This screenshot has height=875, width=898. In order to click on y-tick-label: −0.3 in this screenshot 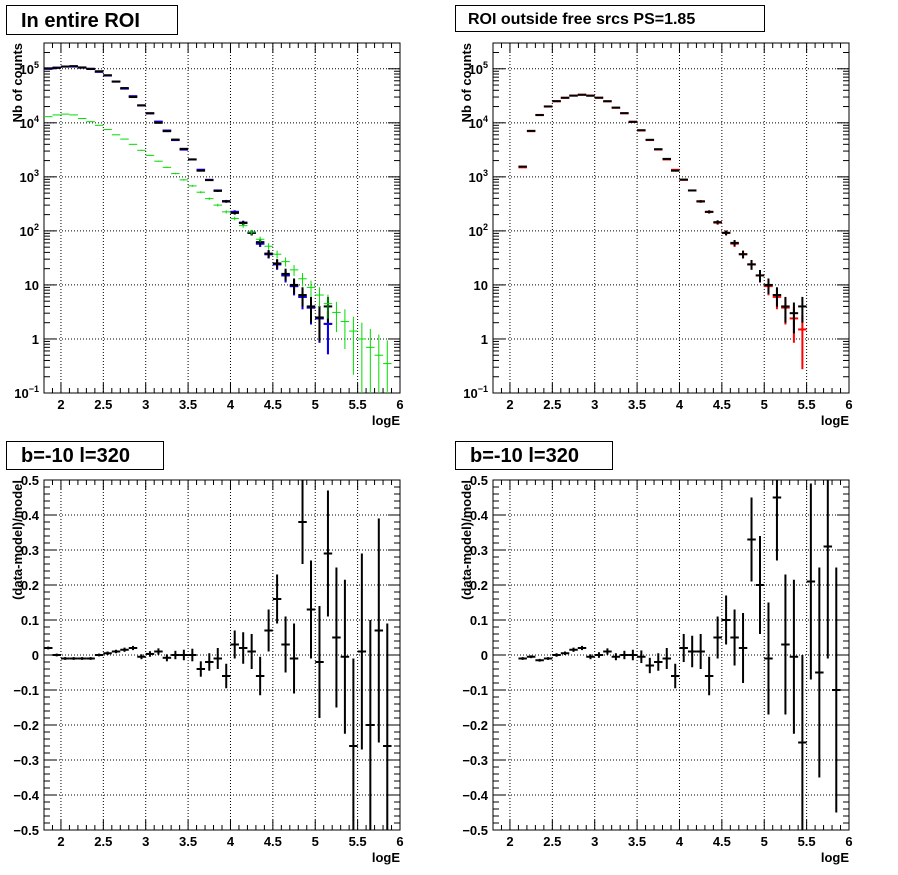, I will do `click(475, 760)`.